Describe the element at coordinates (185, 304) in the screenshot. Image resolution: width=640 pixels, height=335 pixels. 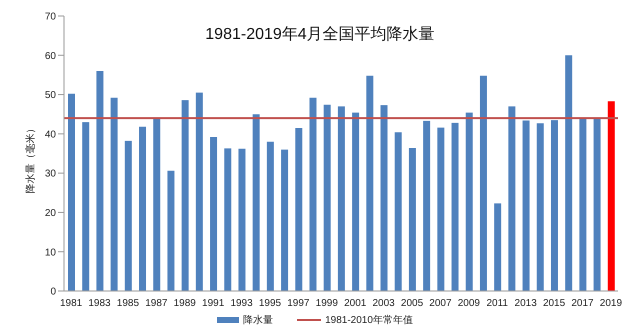
I see `x-tick-label: 1989` at that location.